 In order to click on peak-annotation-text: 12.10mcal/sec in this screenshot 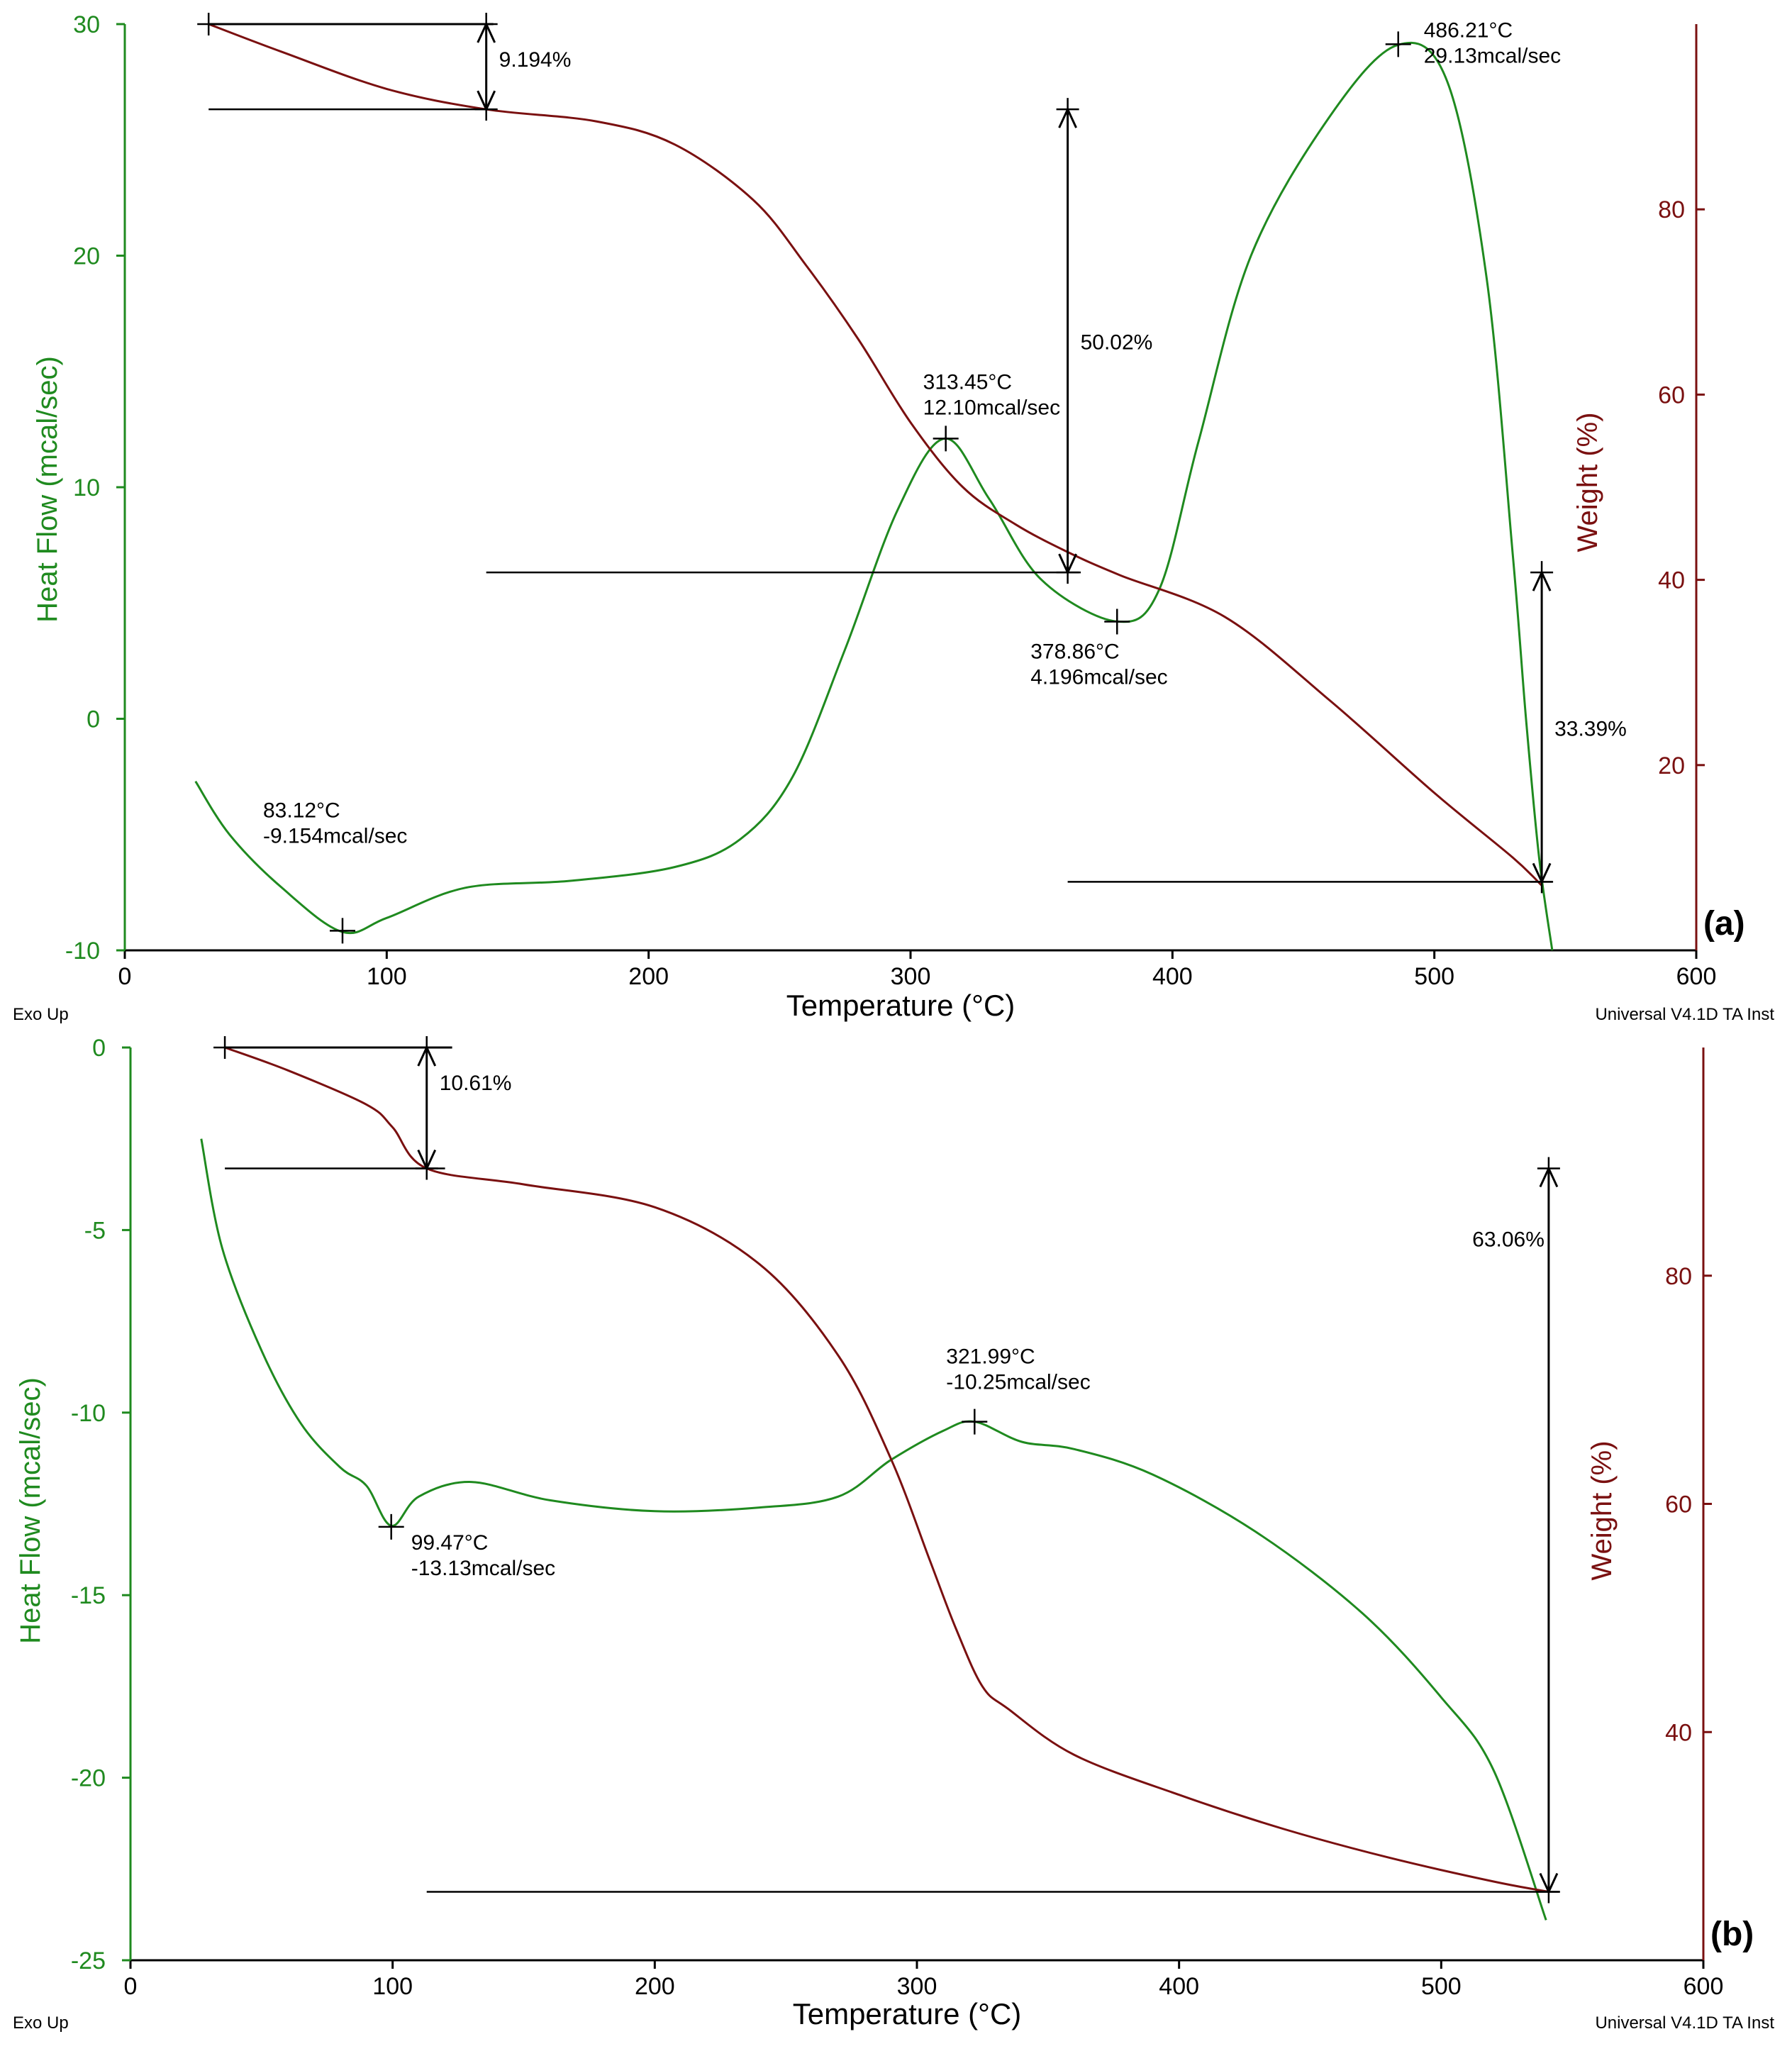, I will do `click(991, 407)`.